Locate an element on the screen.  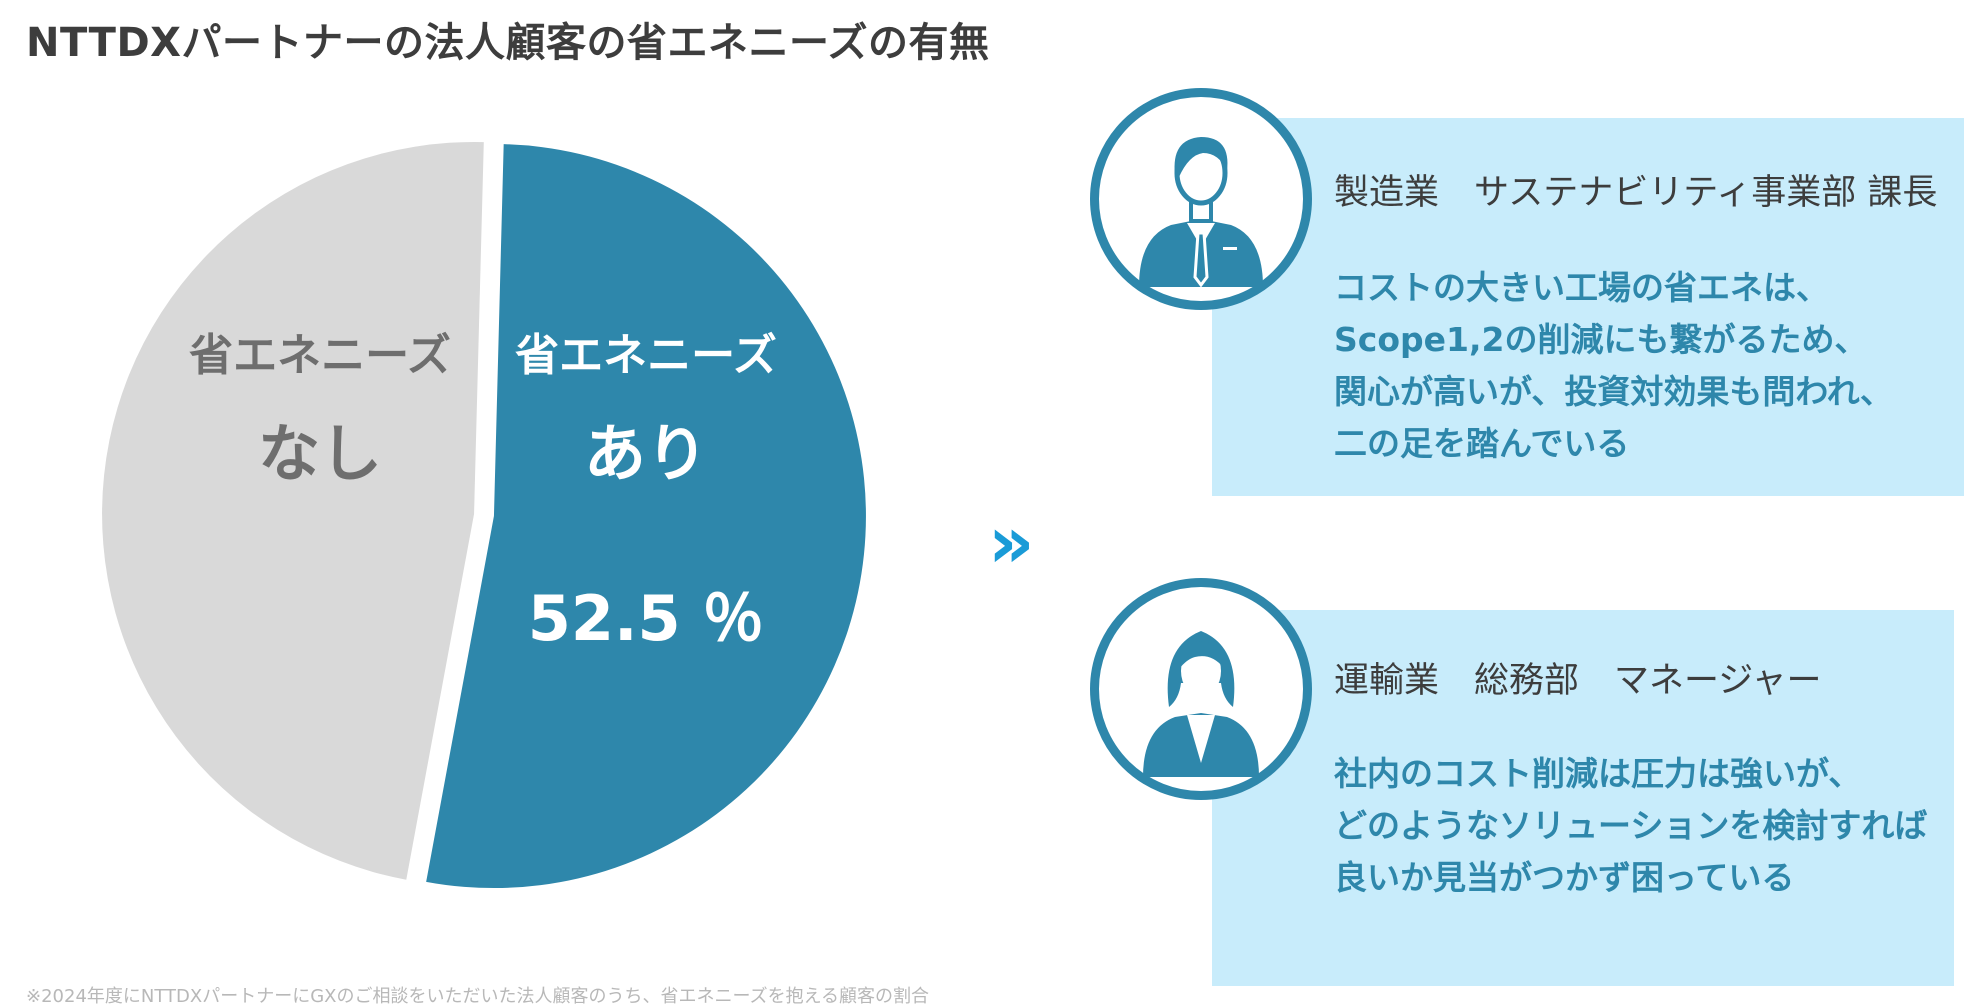
pie-slice-なし is located at coordinates (293, 510).